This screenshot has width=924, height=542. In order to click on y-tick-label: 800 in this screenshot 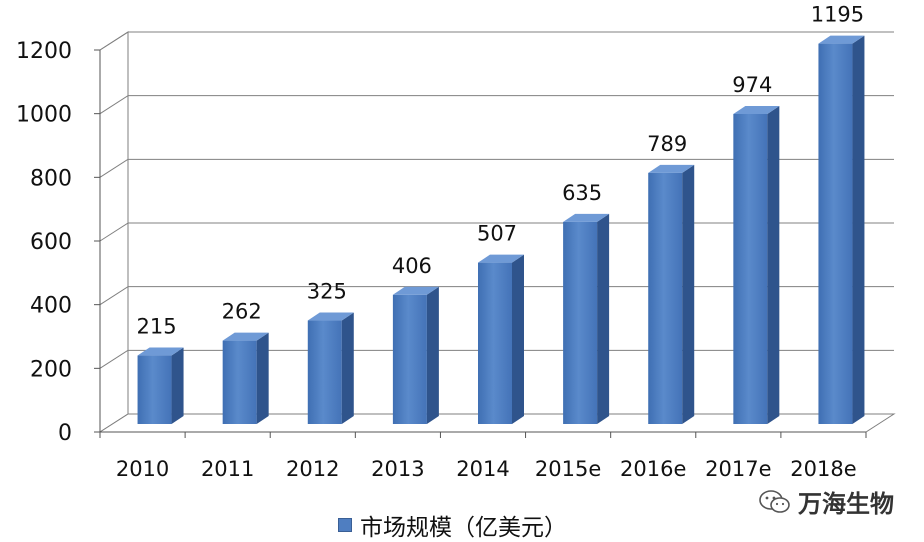, I will do `click(51, 178)`.